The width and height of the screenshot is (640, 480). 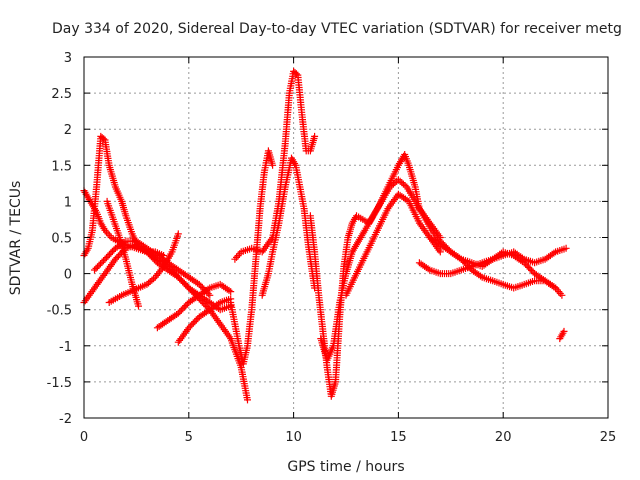 I want to click on y-tick-label: 1.5, so click(x=61, y=166).